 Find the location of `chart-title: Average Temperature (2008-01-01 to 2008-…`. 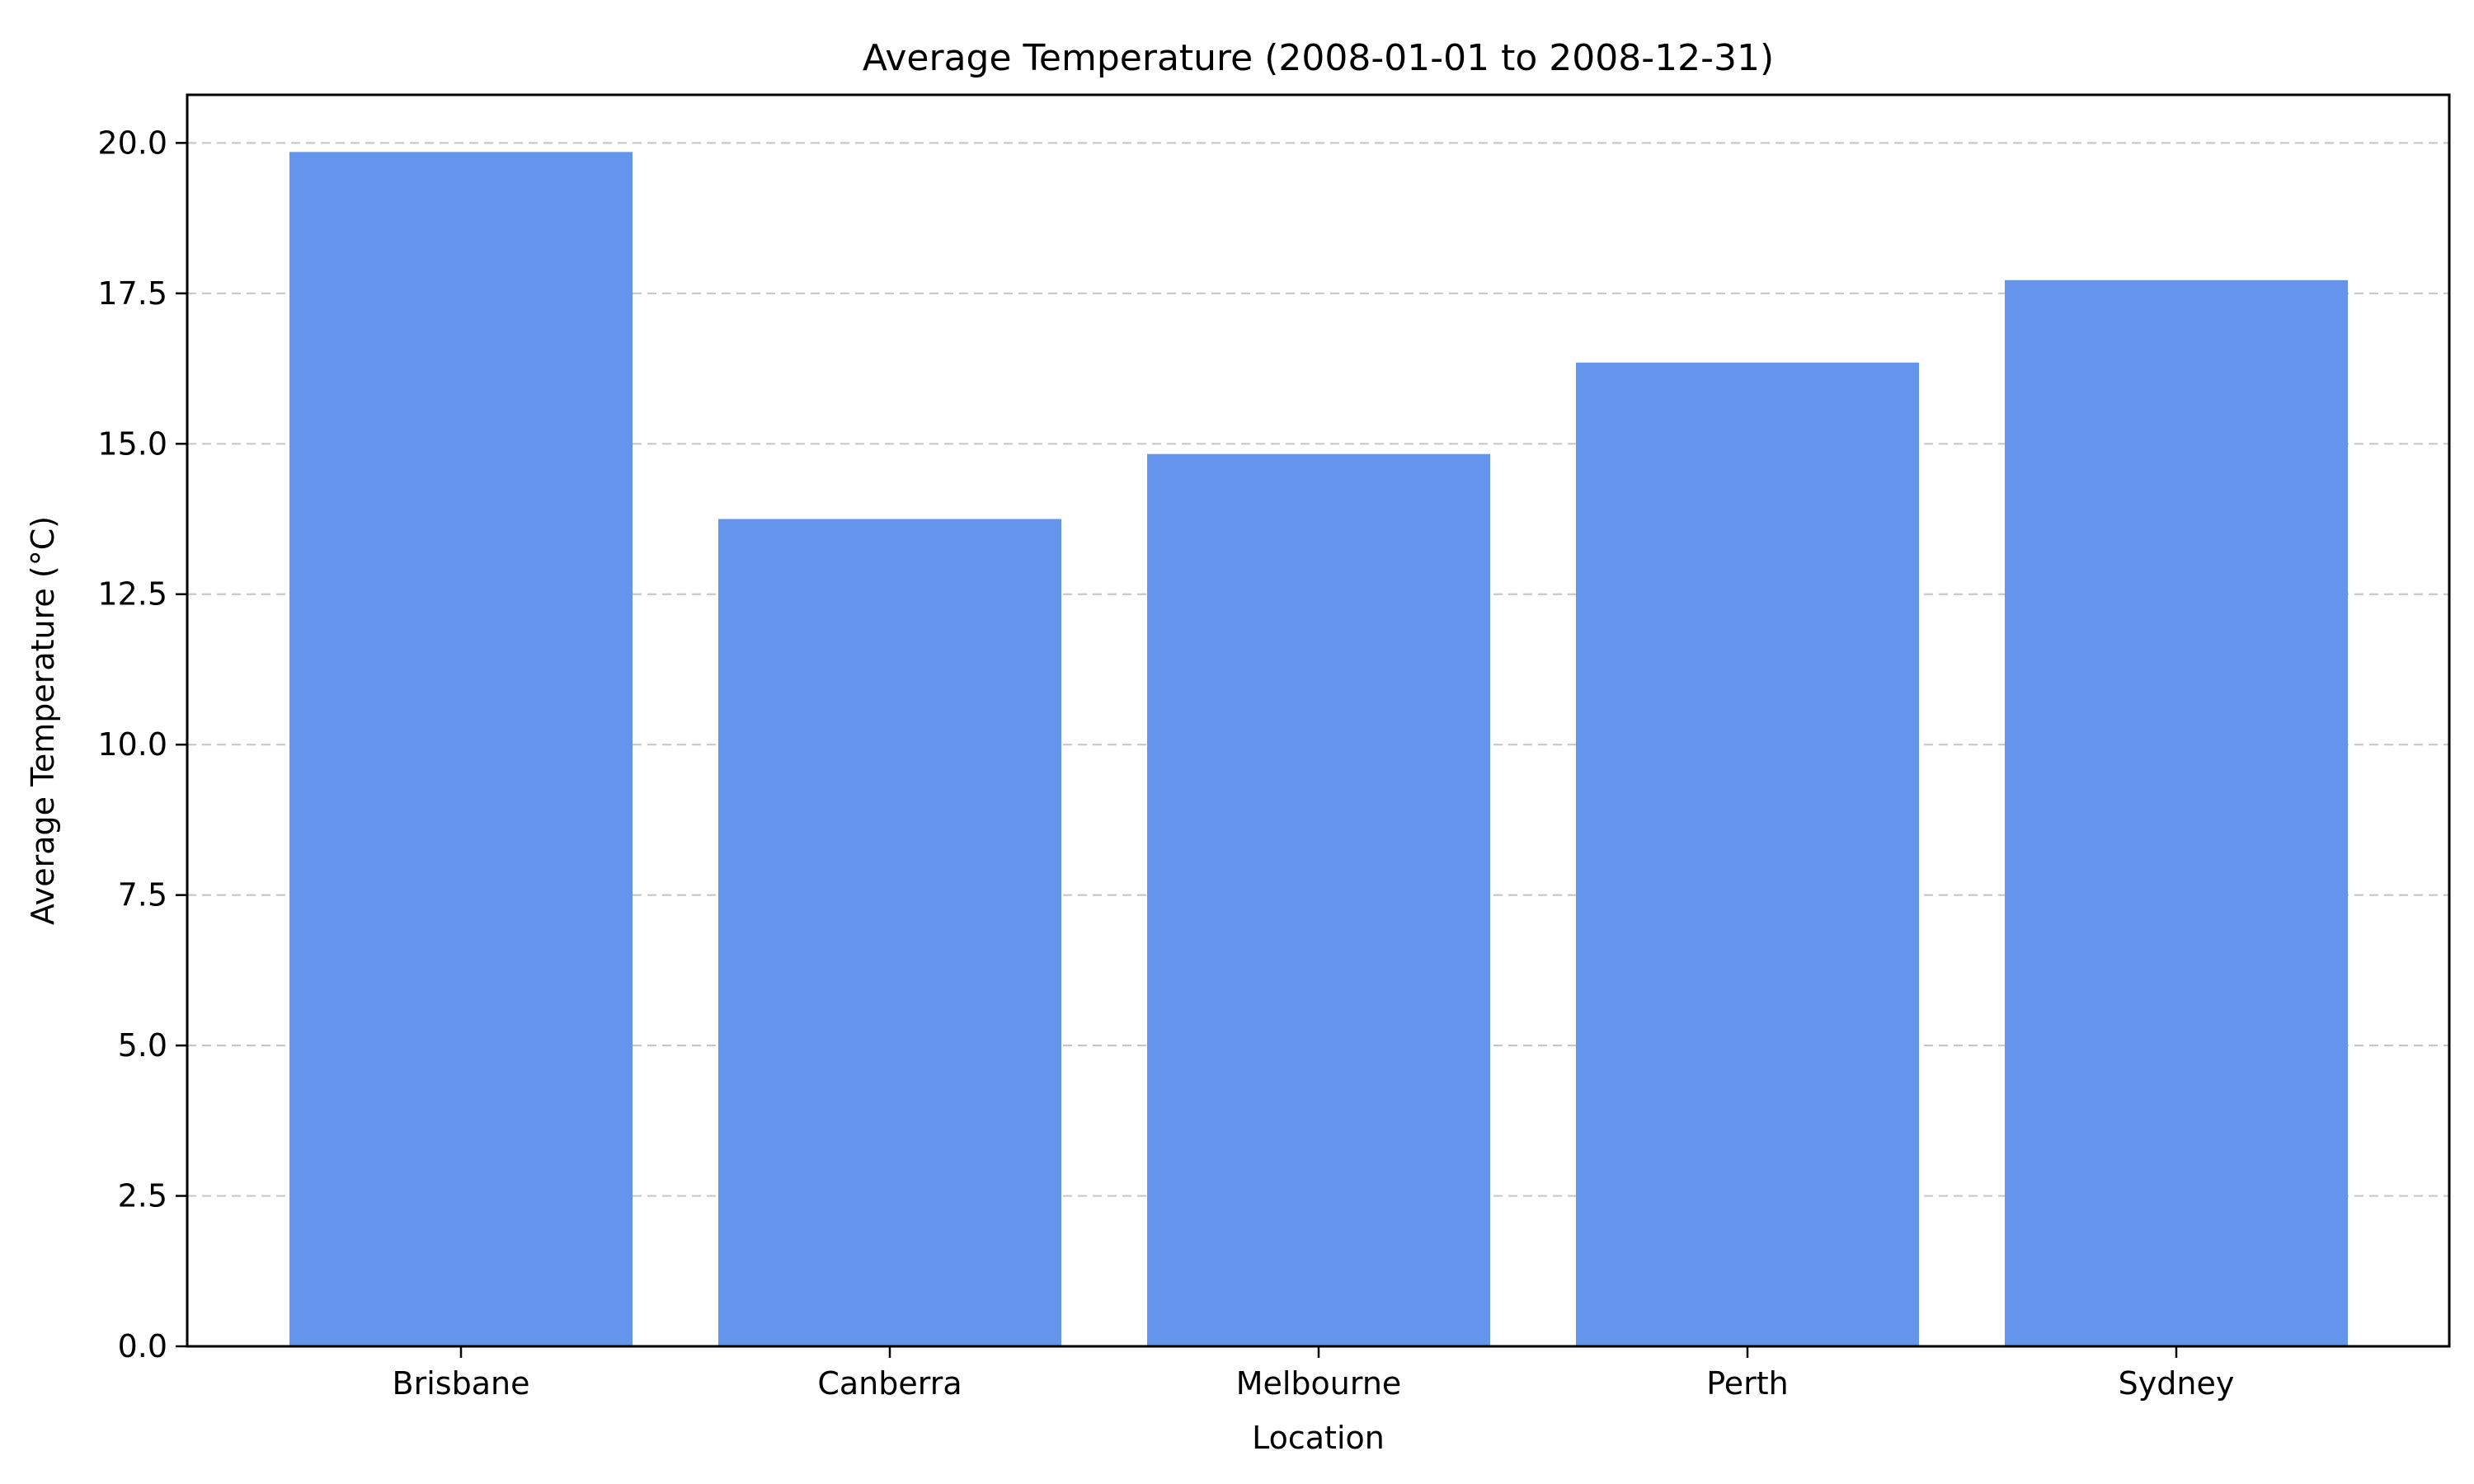

chart-title: Average Temperature (2008-01-01 to 2008-… is located at coordinates (1318, 58).